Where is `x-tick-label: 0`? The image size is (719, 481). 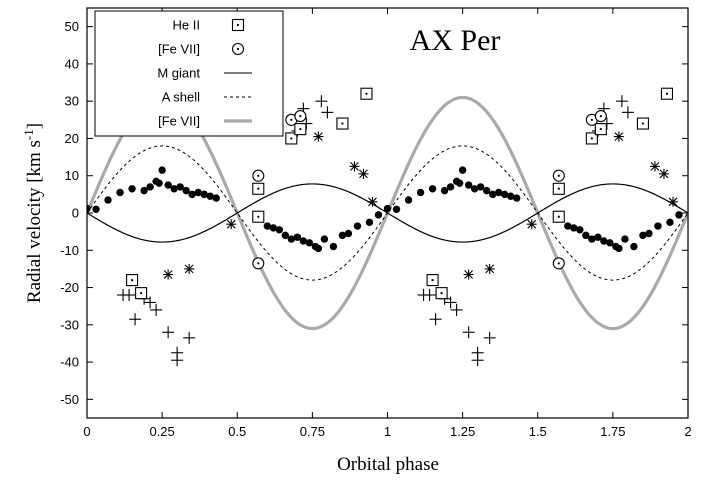 x-tick-label: 0 is located at coordinates (86, 431).